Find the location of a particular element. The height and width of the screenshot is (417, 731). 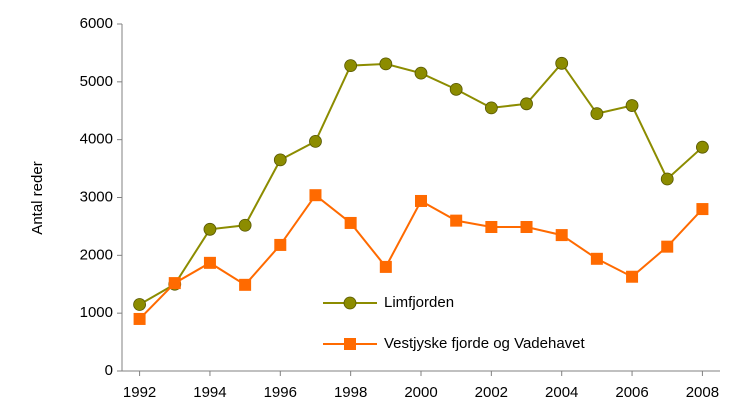

y-tick-label: 1000 is located at coordinates (96, 312).